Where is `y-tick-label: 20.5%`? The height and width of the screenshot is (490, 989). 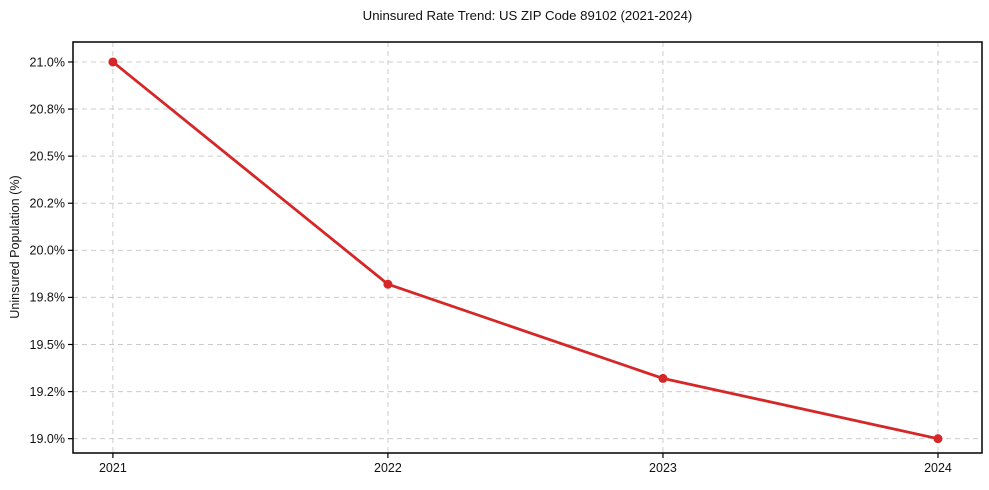
y-tick-label: 20.5% is located at coordinates (47, 156).